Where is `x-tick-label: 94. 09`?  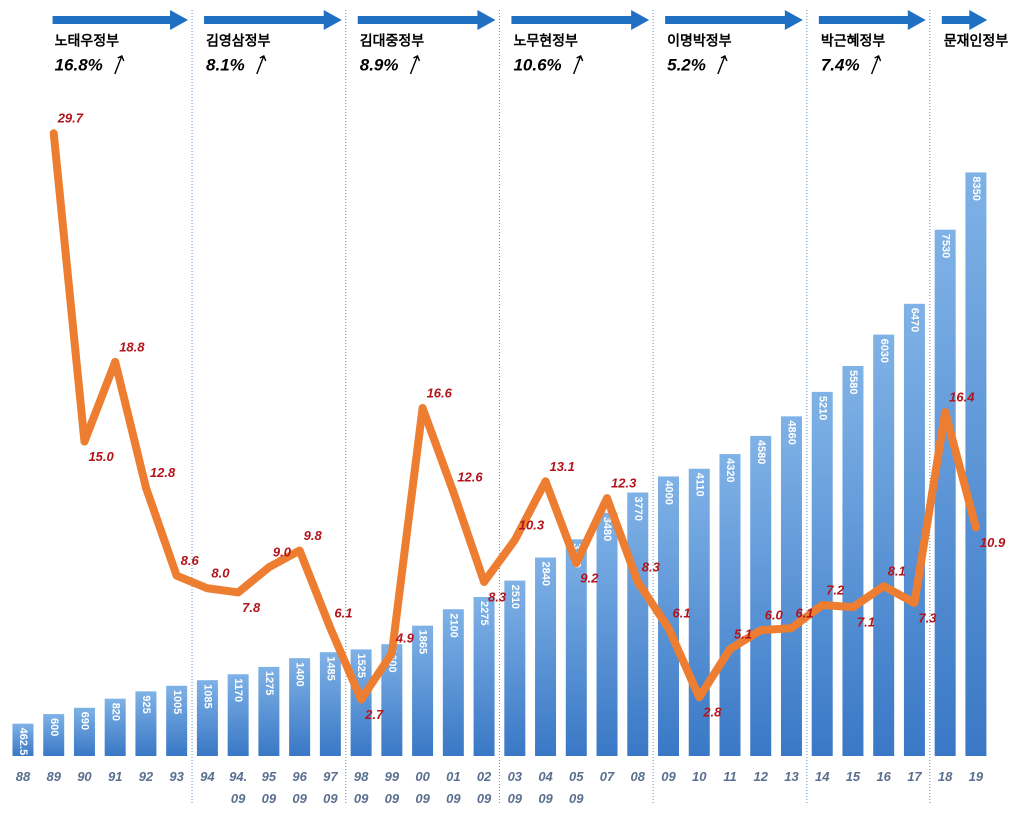
x-tick-label: 94. 09 is located at coordinates (238, 787).